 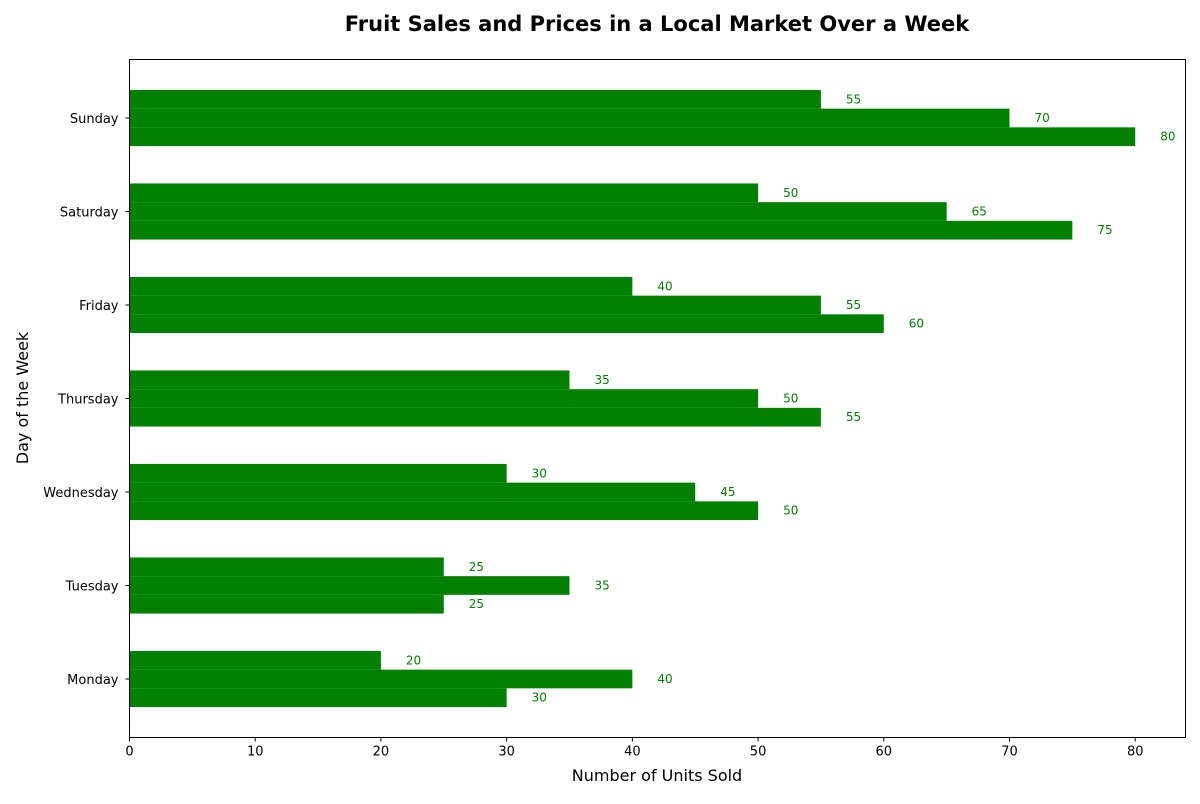 What do you see at coordinates (22, 397) in the screenshot?
I see `y-axis-label: Day of the Week` at bounding box center [22, 397].